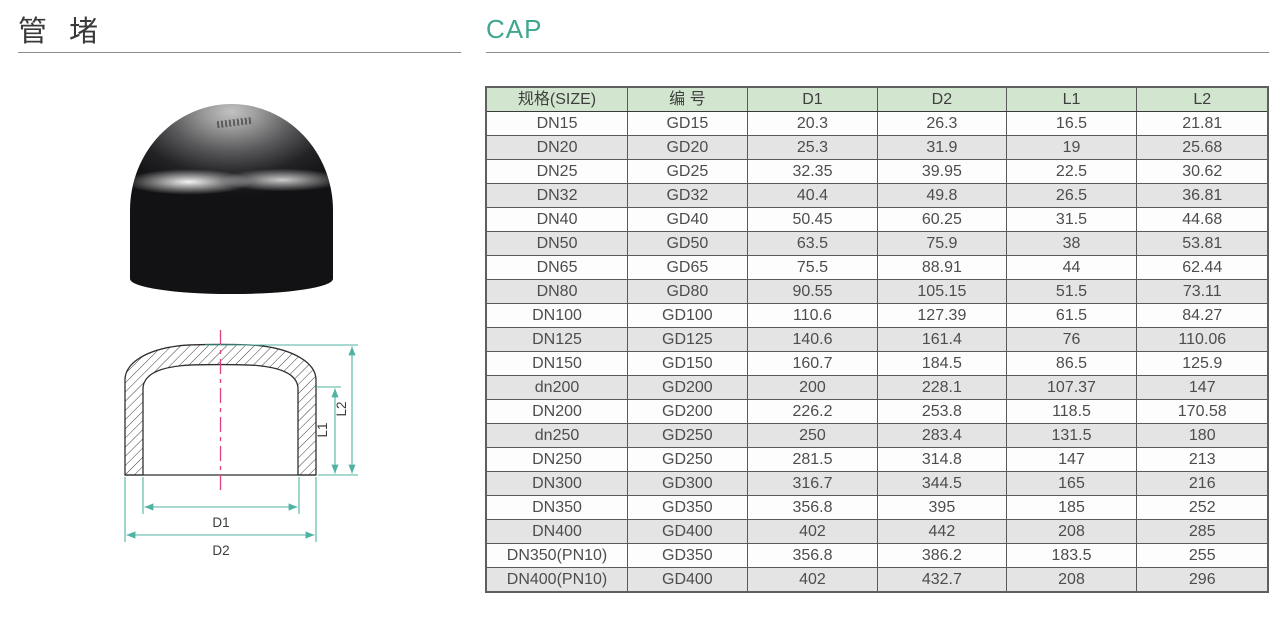  I want to click on table-cell: DN400, so click(557, 531).